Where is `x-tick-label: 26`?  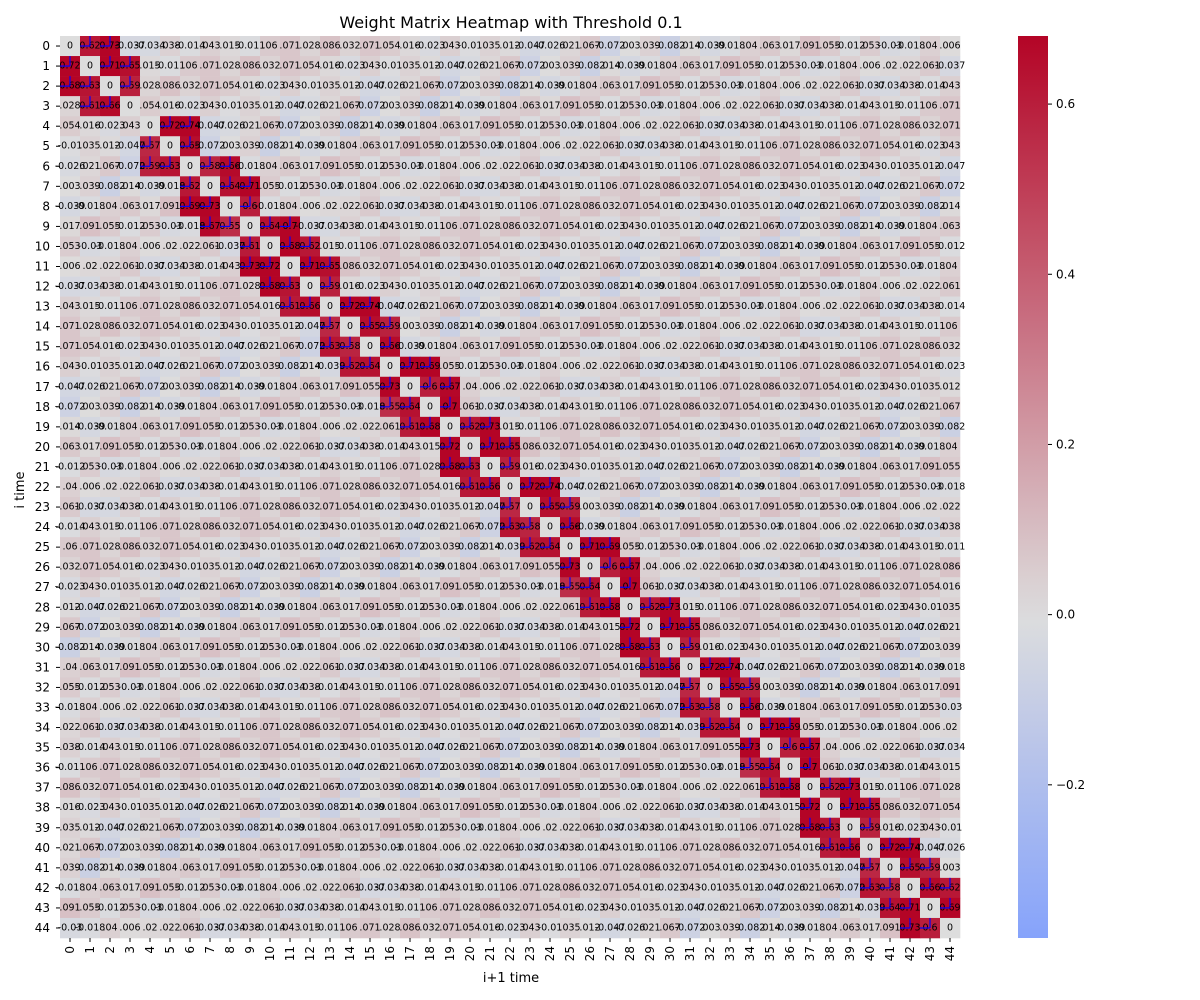
x-tick-label: 26 is located at coordinates (590, 953).